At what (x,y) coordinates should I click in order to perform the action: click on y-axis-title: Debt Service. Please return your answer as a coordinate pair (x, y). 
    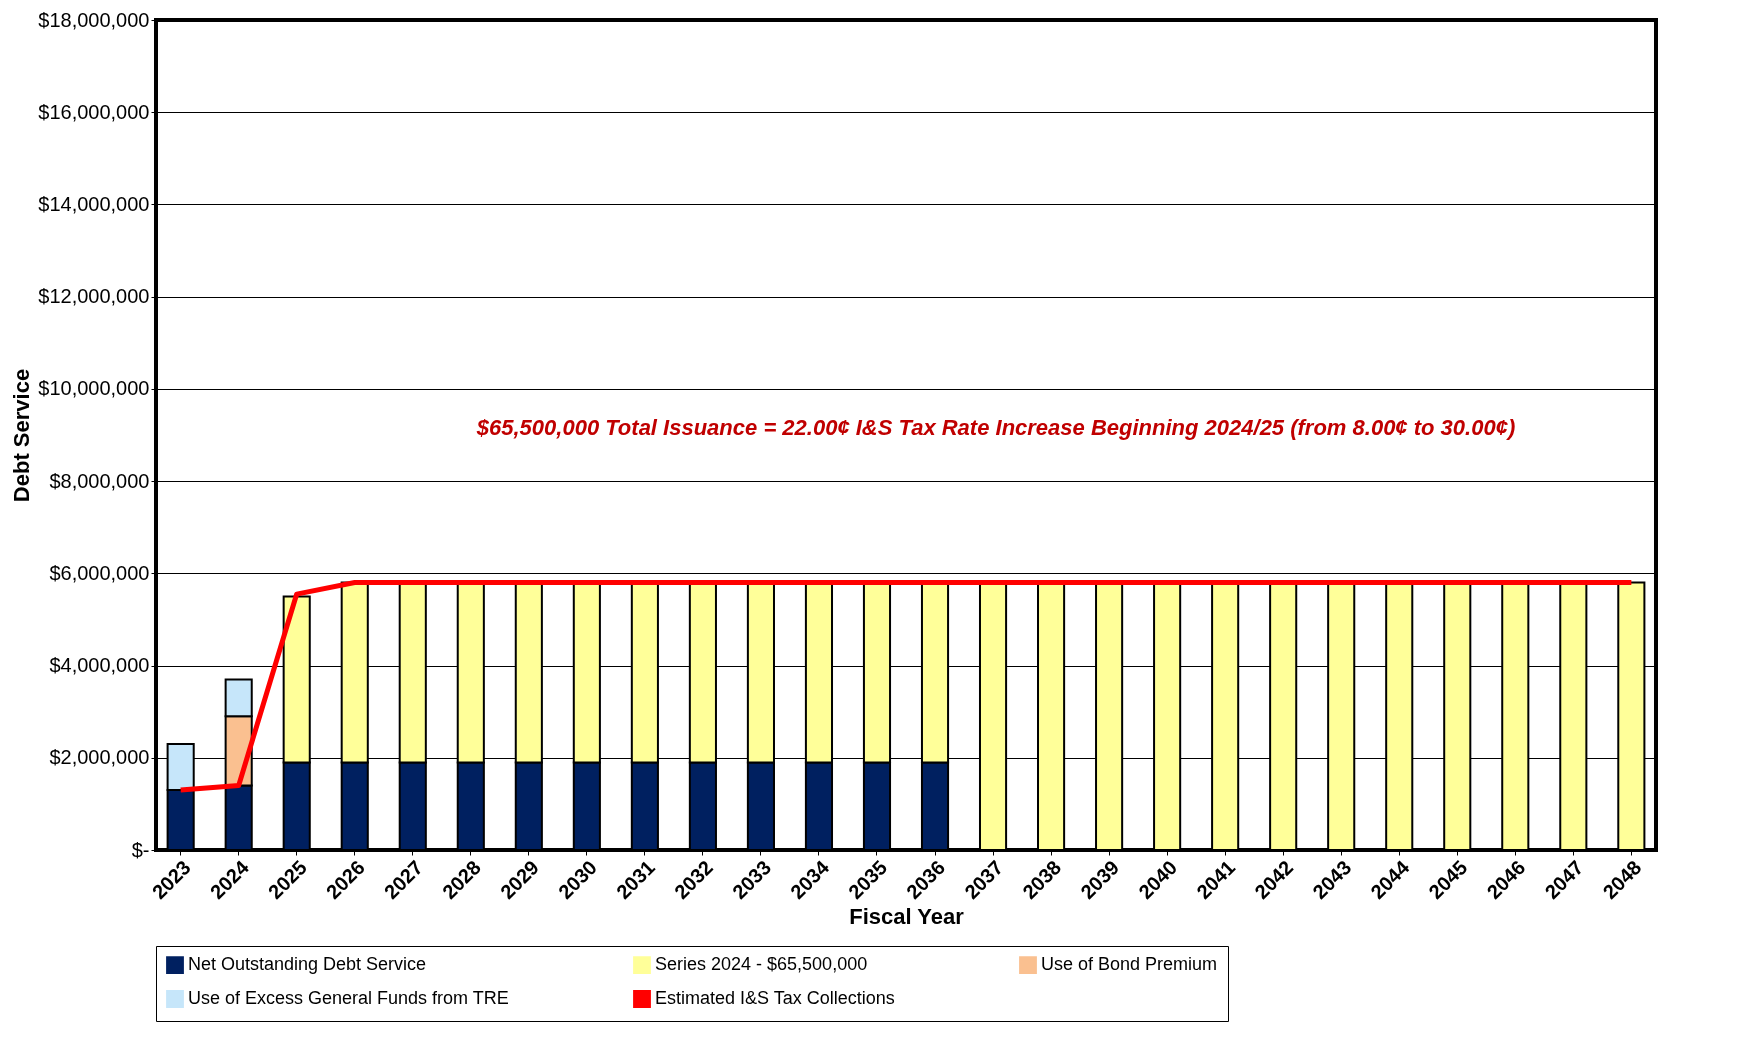
    Looking at the image, I should click on (22, 435).